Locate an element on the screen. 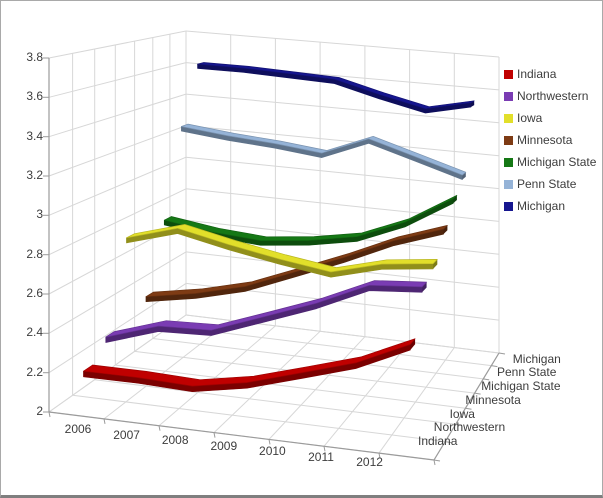  category-axis-label: 2006 is located at coordinates (78, 429).